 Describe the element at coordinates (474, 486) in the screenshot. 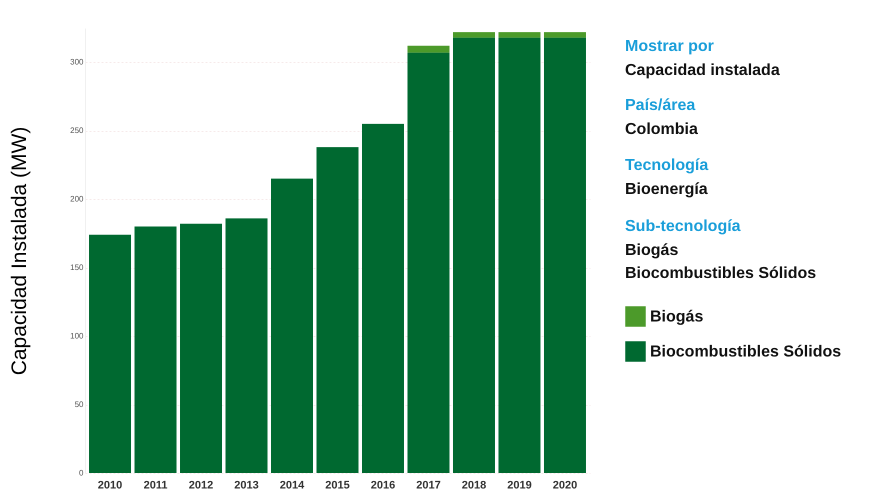

I see `x-tick-label: 2018` at that location.